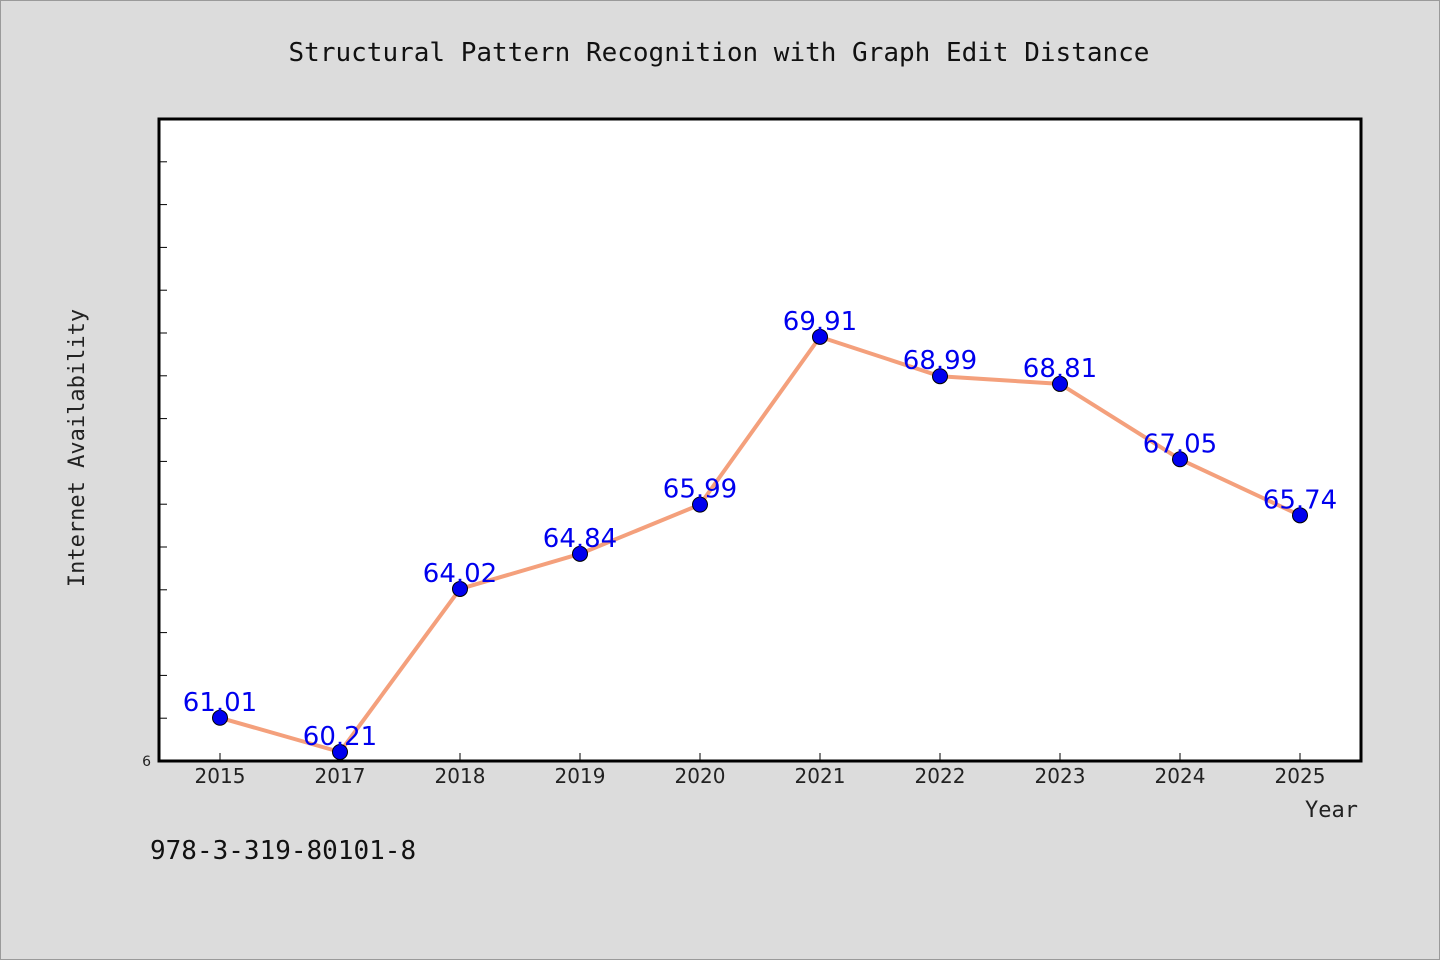 The image size is (1440, 960). What do you see at coordinates (580, 776) in the screenshot?
I see `x-tick-label: 2019` at bounding box center [580, 776].